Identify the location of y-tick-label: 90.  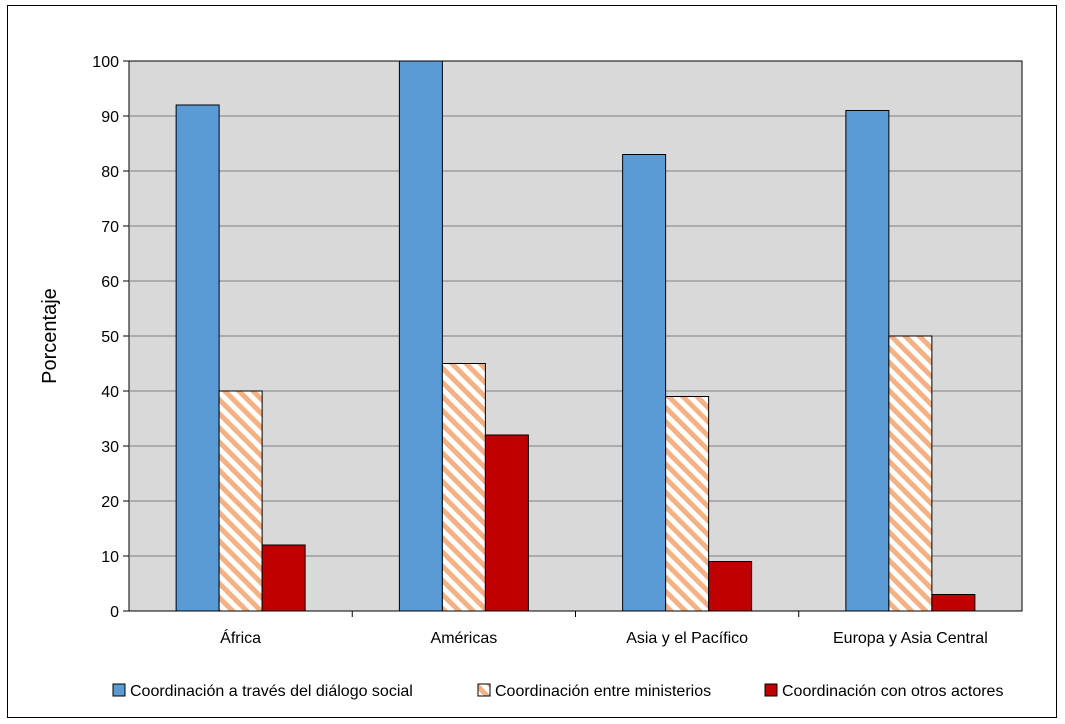
(110, 117).